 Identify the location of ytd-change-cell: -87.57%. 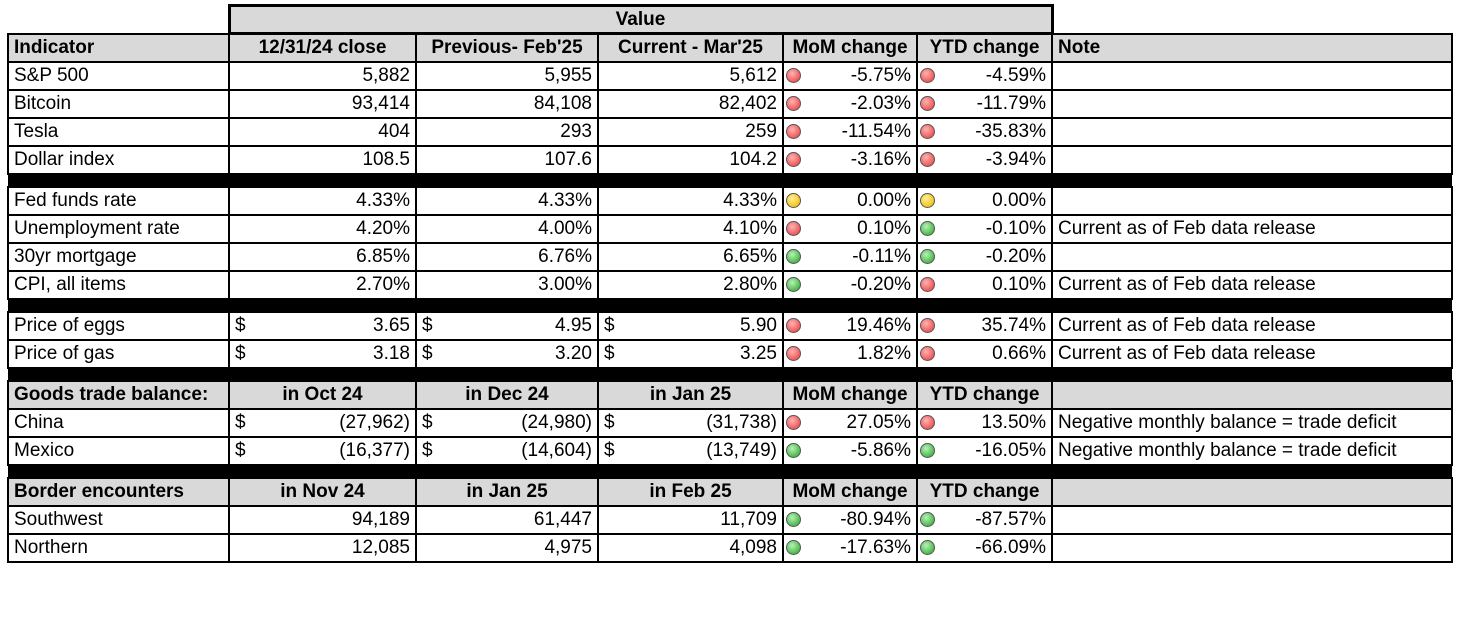
(984, 519).